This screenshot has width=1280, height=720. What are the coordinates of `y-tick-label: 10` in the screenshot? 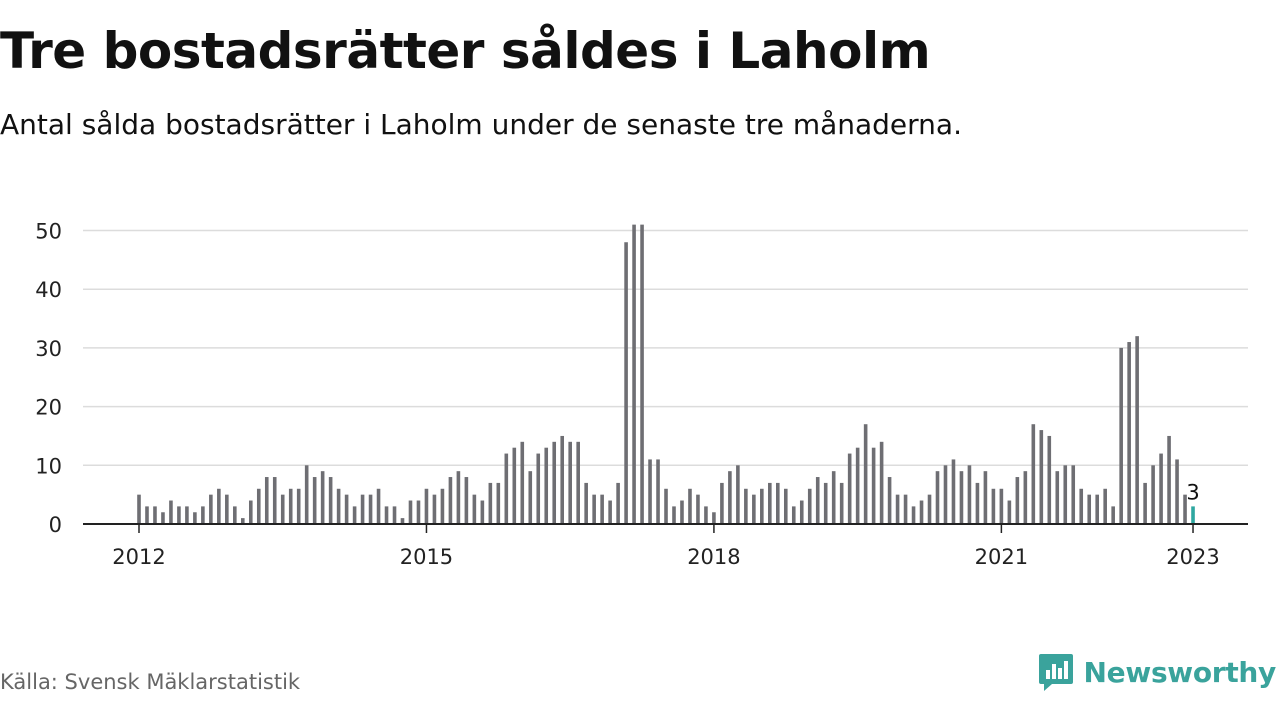 It's located at (48, 466).